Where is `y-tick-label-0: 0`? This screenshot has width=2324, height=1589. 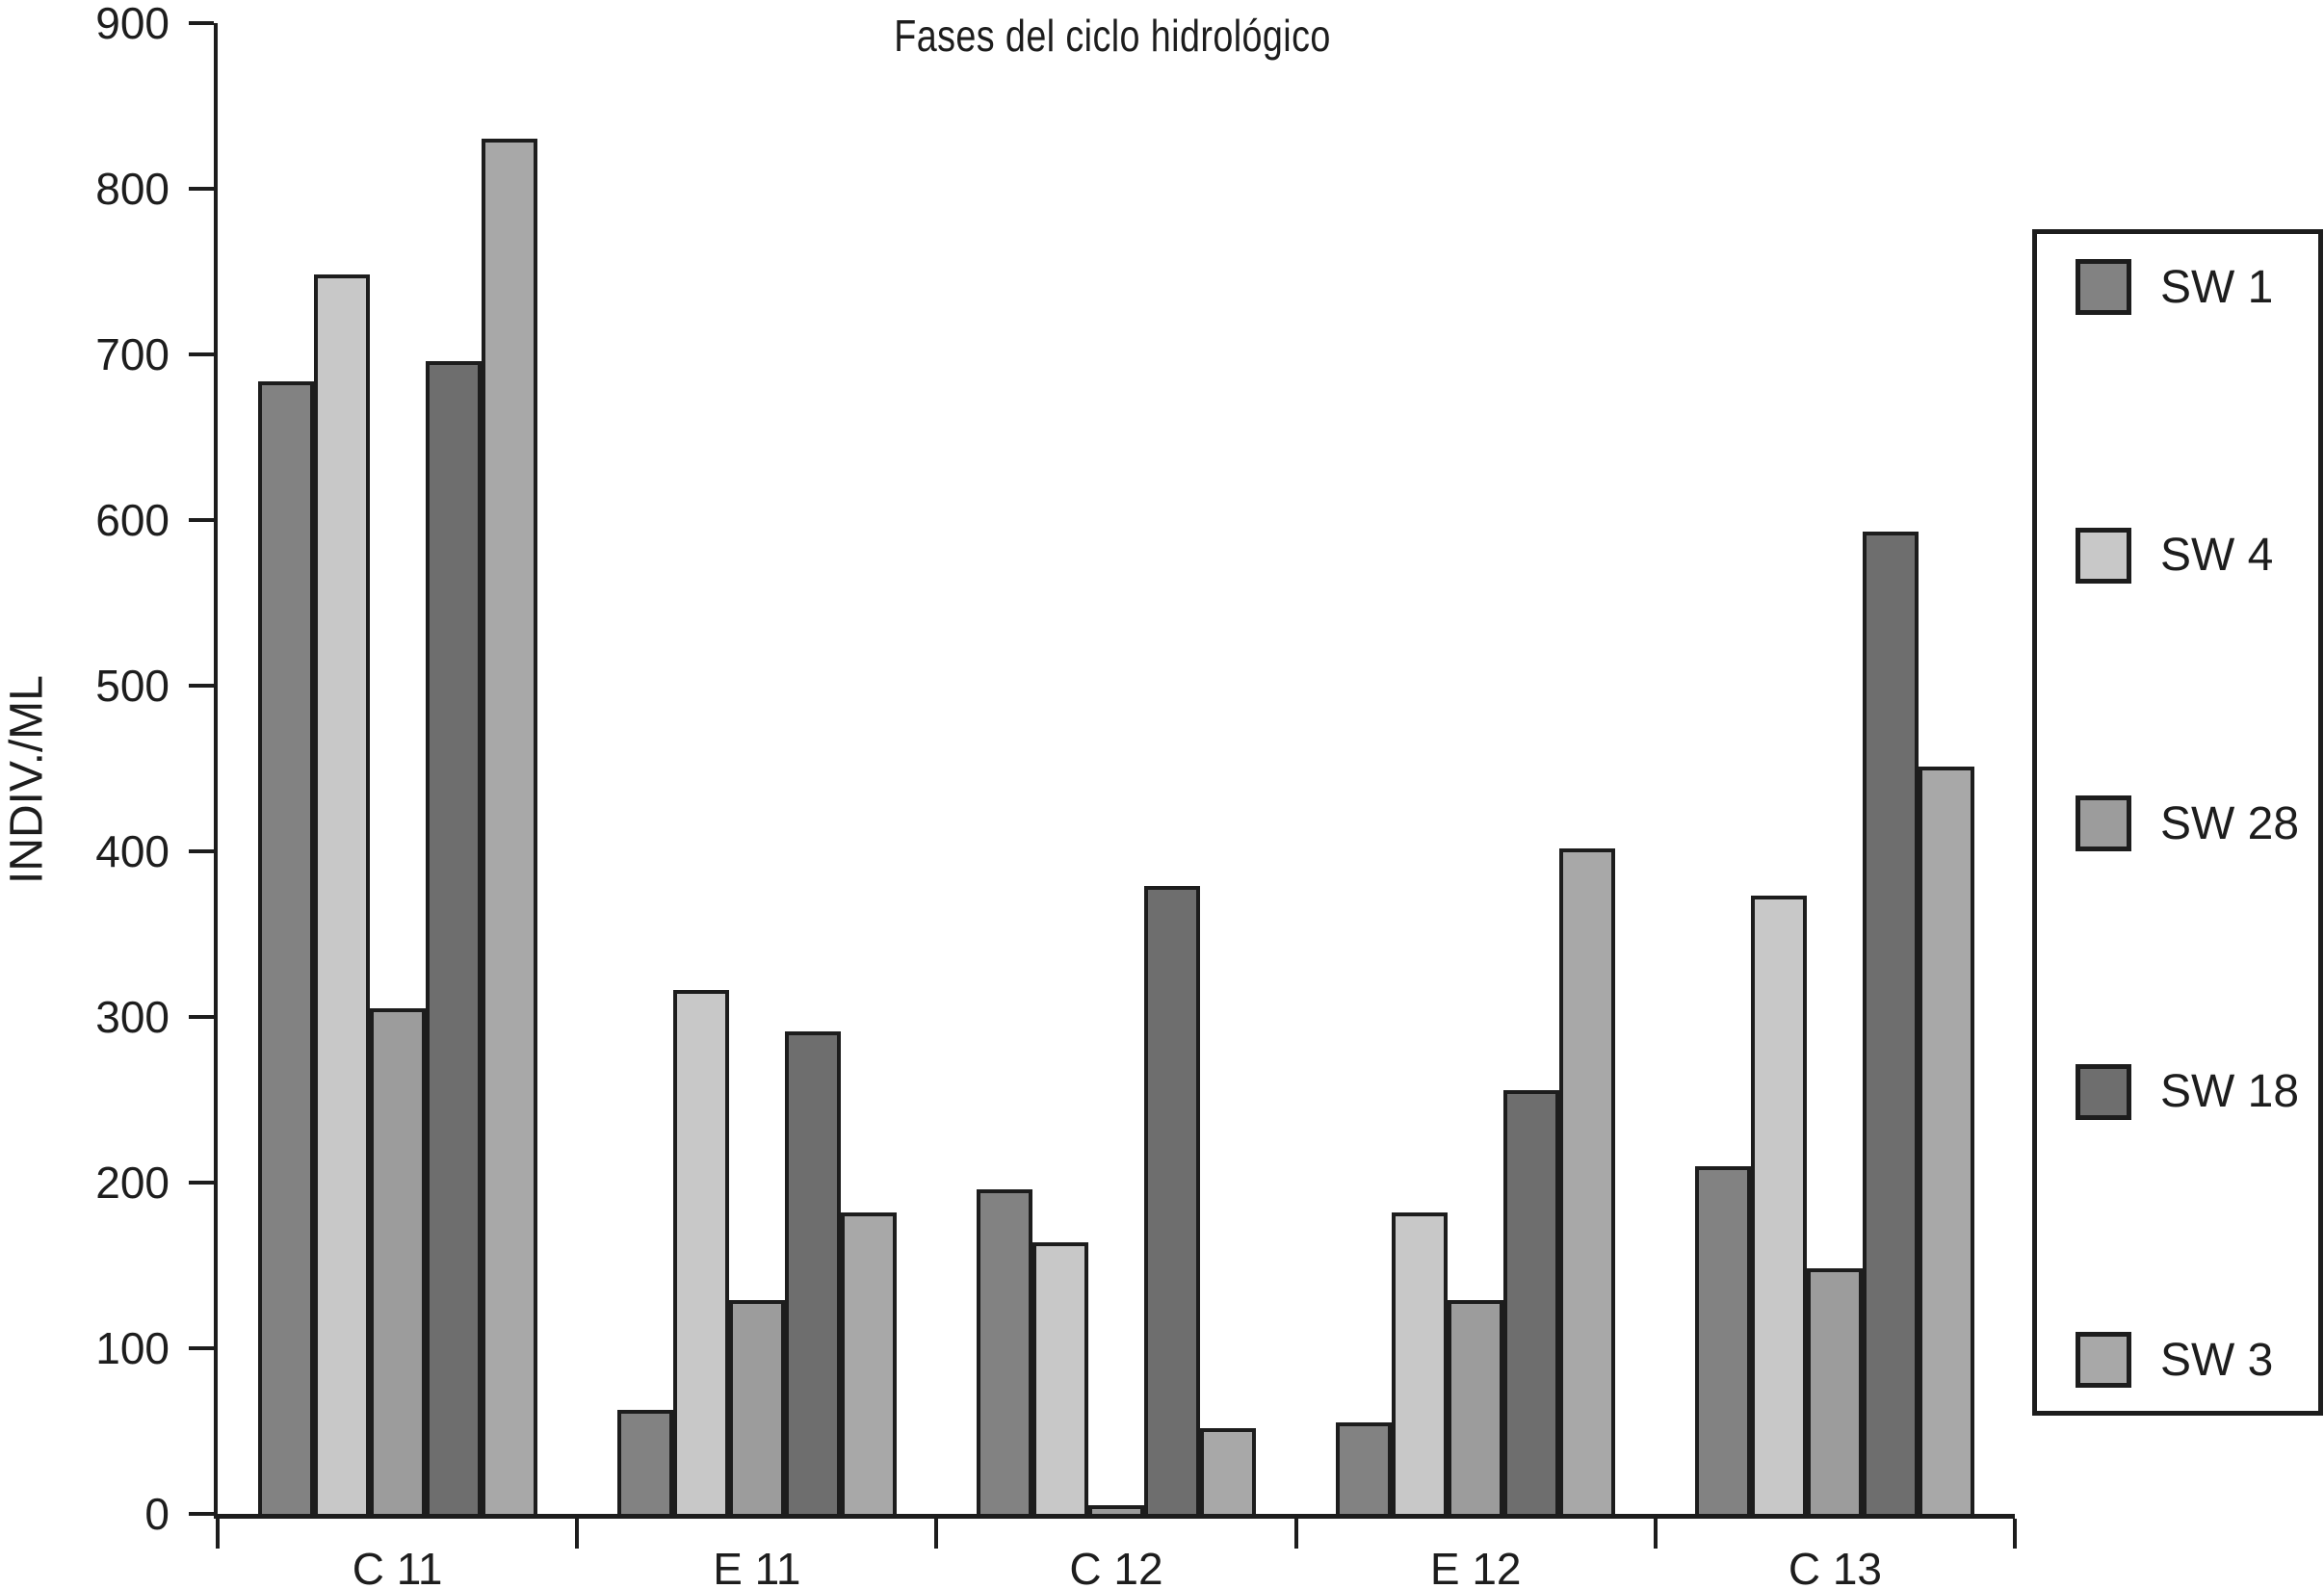 y-tick-label-0: 0 is located at coordinates (157, 1514).